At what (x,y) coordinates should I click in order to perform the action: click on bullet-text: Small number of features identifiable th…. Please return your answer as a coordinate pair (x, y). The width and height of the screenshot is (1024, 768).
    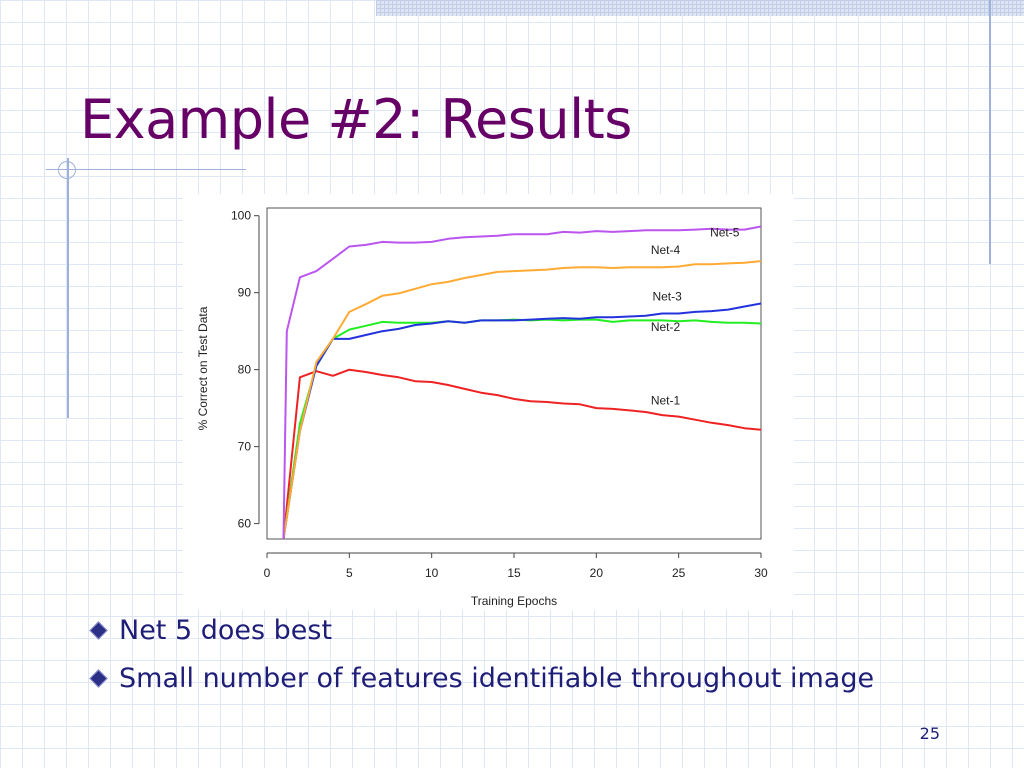
    Looking at the image, I should click on (497, 678).